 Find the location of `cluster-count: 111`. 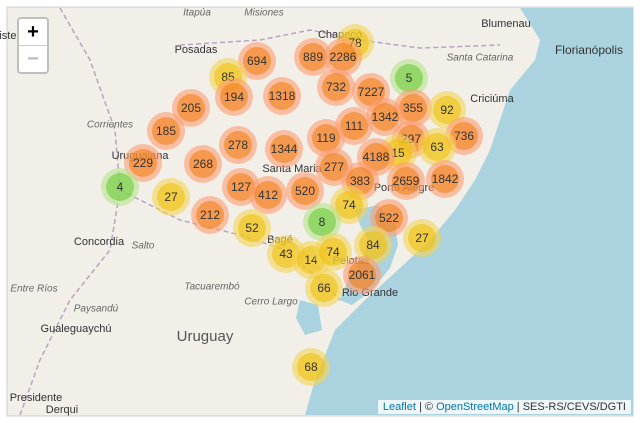

cluster-count: 111 is located at coordinates (354, 126).